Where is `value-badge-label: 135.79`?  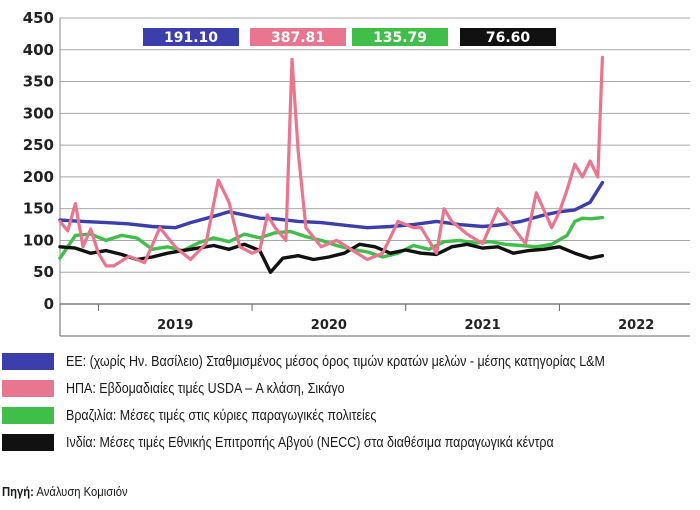
value-badge-label: 135.79 is located at coordinates (400, 38).